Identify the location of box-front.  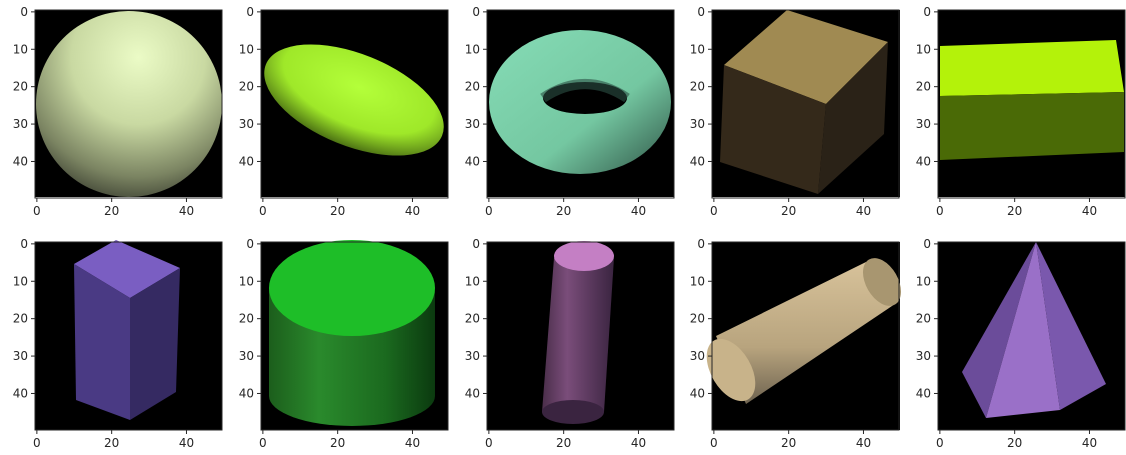
(1032, 126).